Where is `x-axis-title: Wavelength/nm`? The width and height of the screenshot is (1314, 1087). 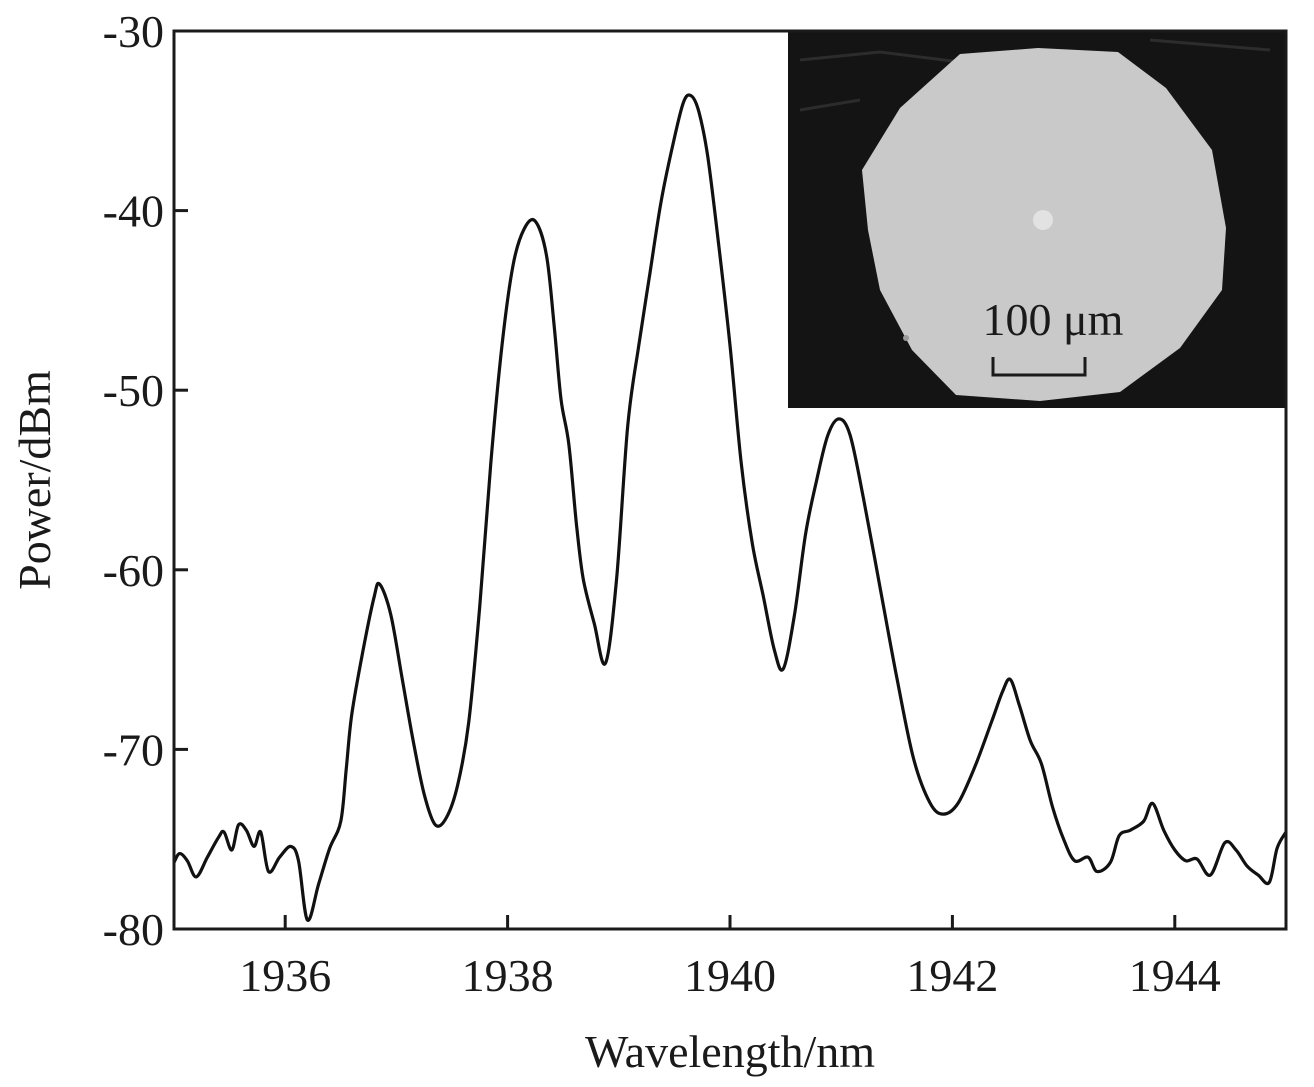 x-axis-title: Wavelength/nm is located at coordinates (730, 1051).